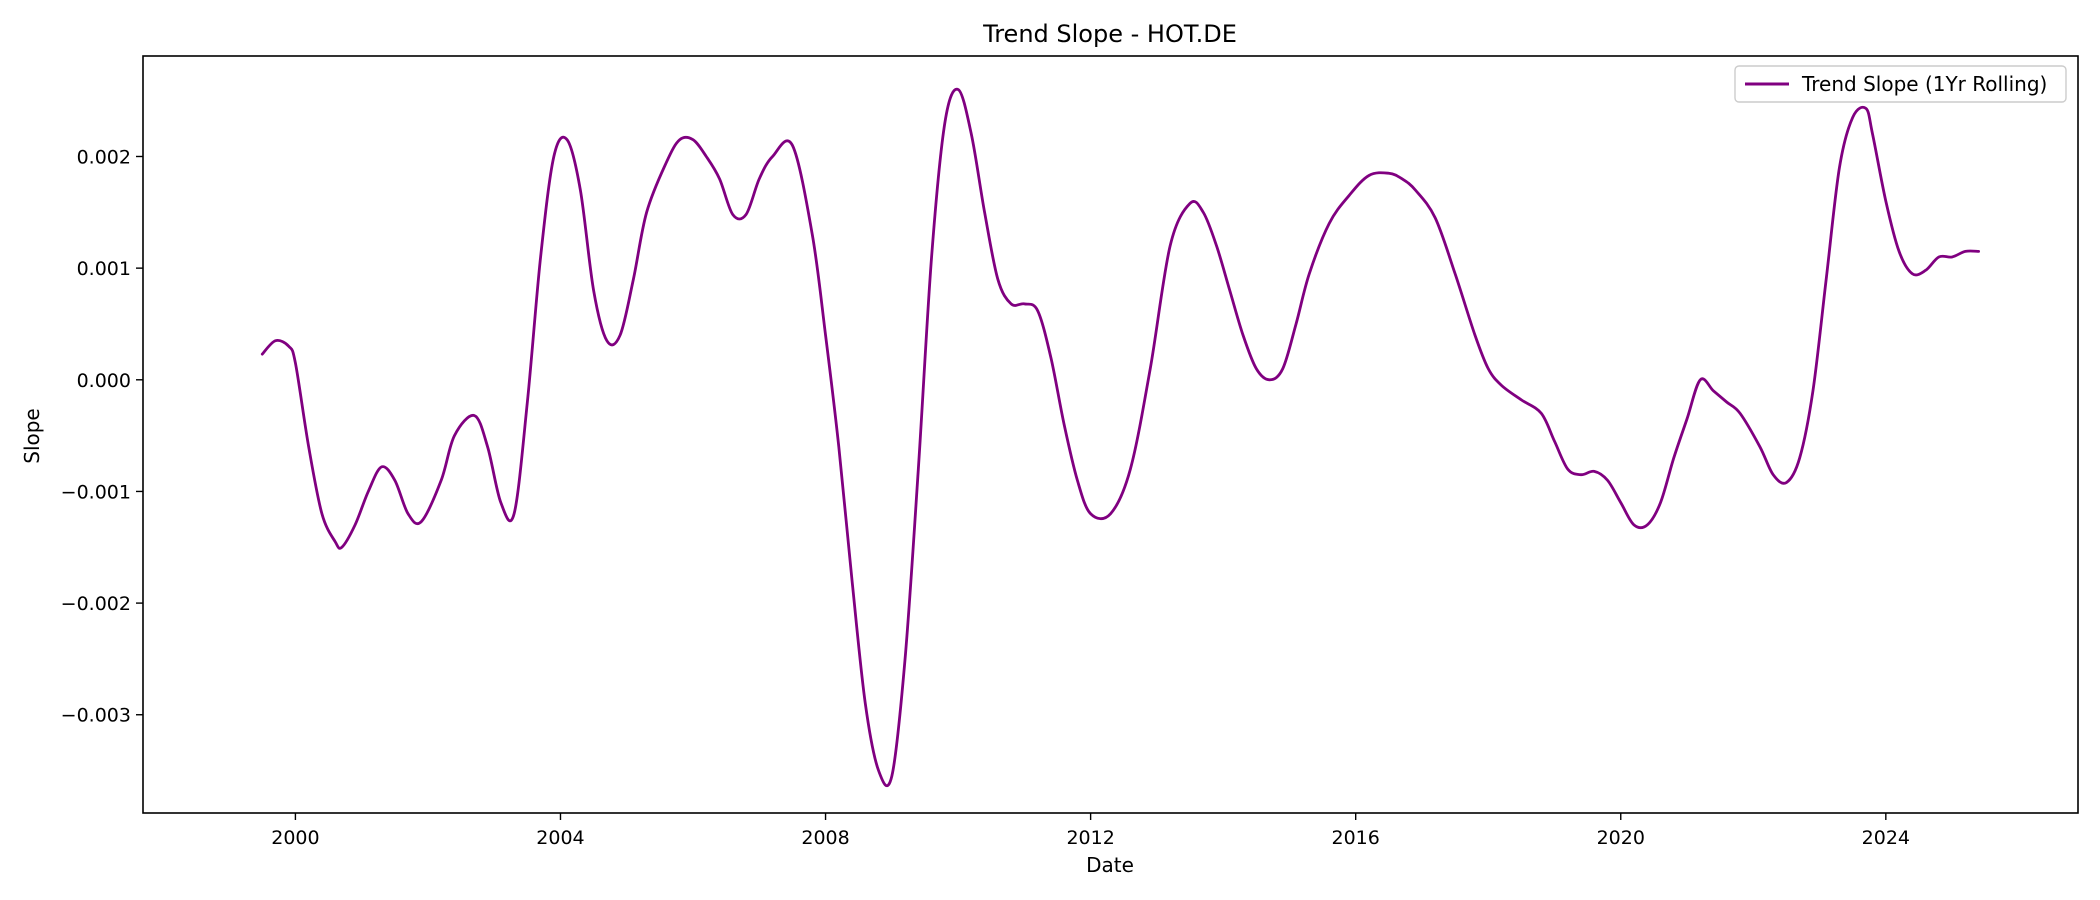  What do you see at coordinates (1924, 84) in the screenshot?
I see `legend-label: Trend Slope (1Yr Rolling)` at bounding box center [1924, 84].